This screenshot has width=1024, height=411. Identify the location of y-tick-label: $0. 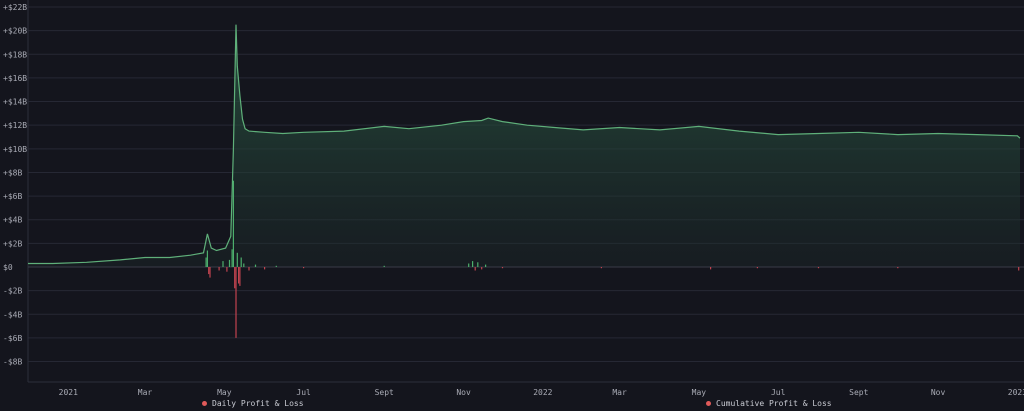
(8, 267).